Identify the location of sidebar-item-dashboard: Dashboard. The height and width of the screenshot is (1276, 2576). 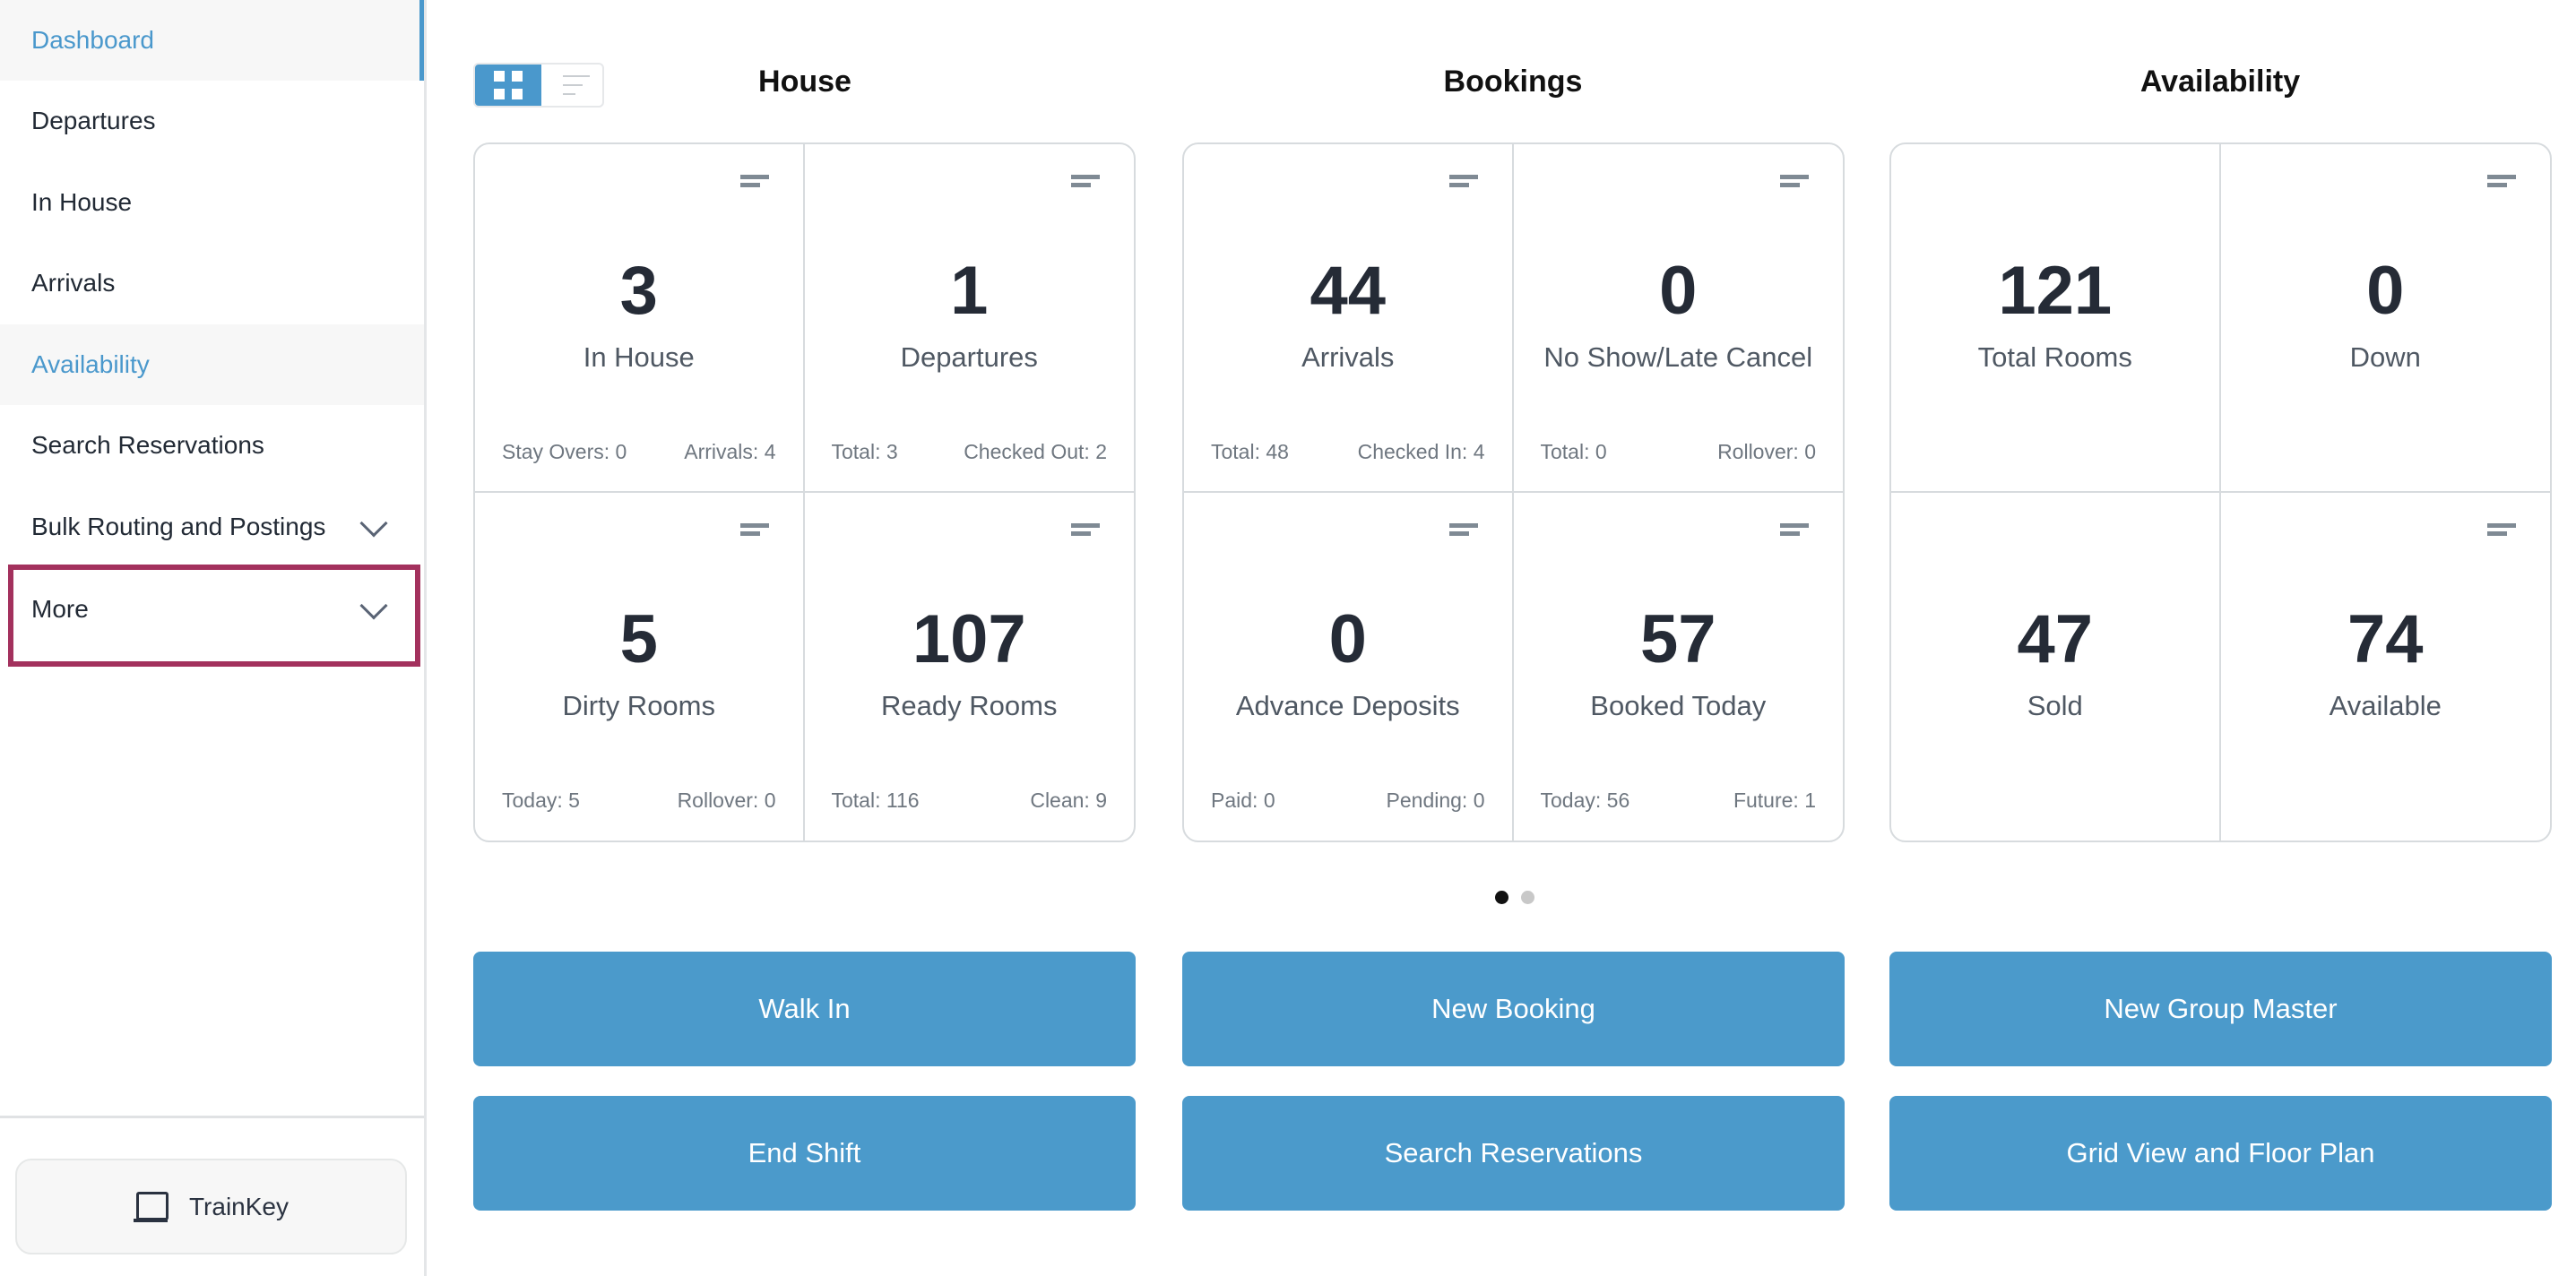
(212, 41).